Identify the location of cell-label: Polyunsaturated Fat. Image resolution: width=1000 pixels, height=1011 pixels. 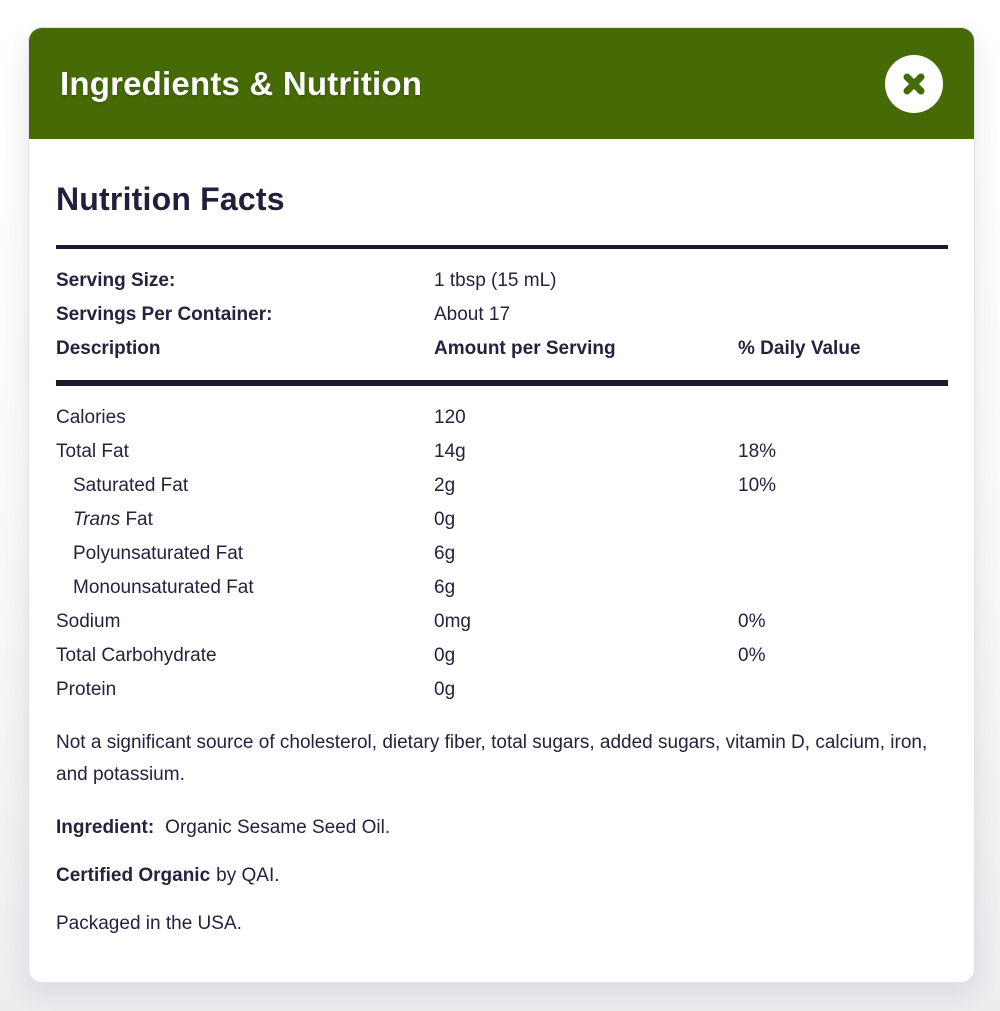
(158, 553).